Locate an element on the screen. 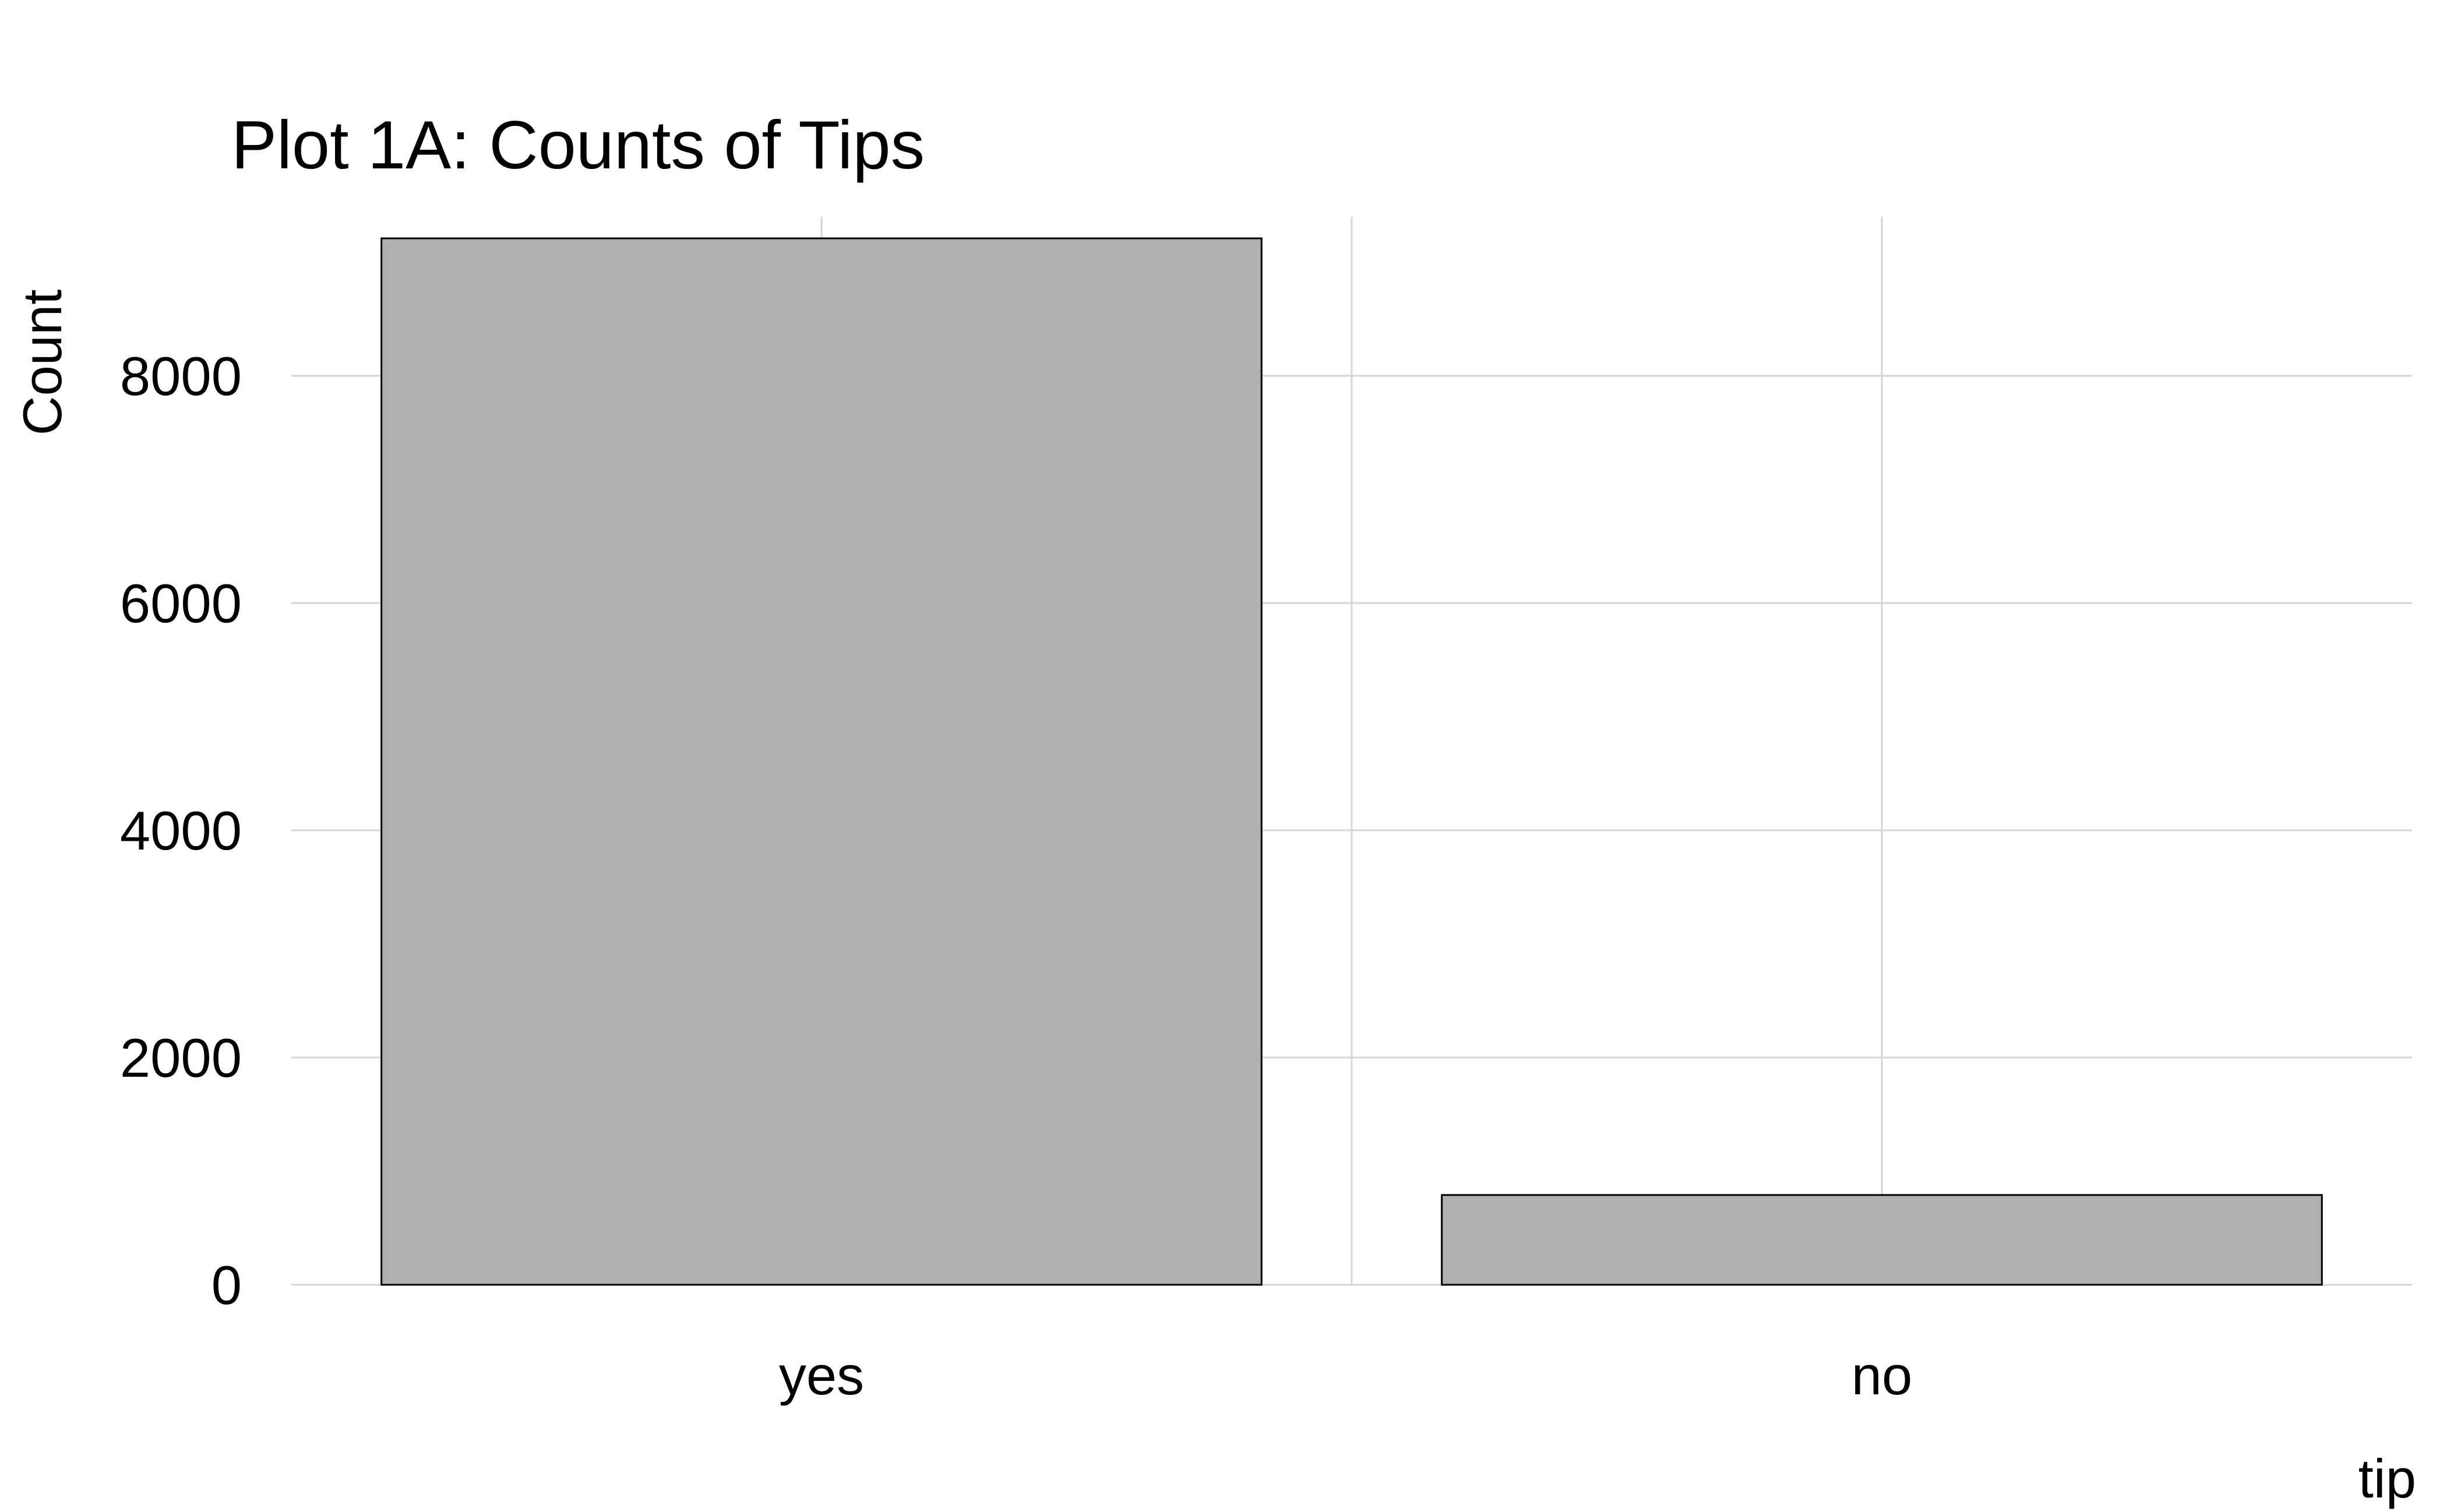  y-axis-tick-labels: 0 2000 4000 6000 8000 is located at coordinates (181, 831).